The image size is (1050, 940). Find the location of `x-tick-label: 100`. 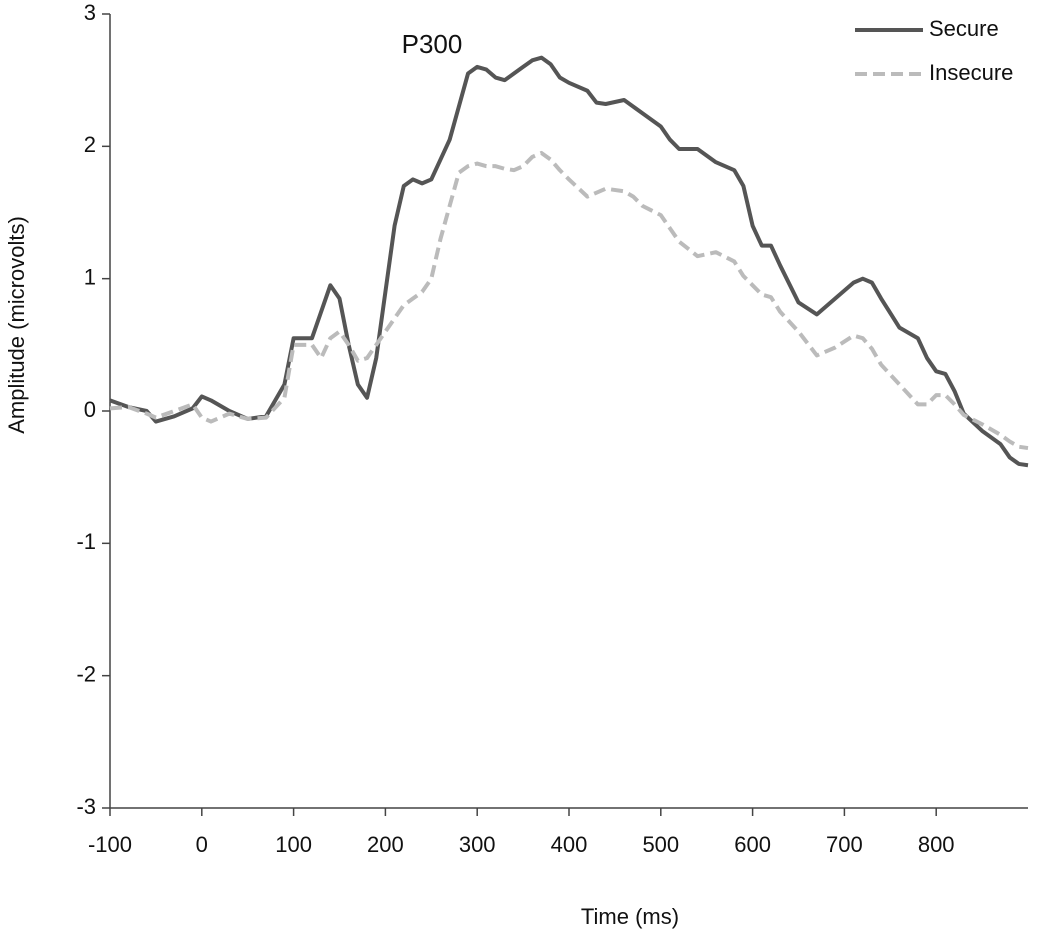

x-tick-label: 100 is located at coordinates (293, 844).